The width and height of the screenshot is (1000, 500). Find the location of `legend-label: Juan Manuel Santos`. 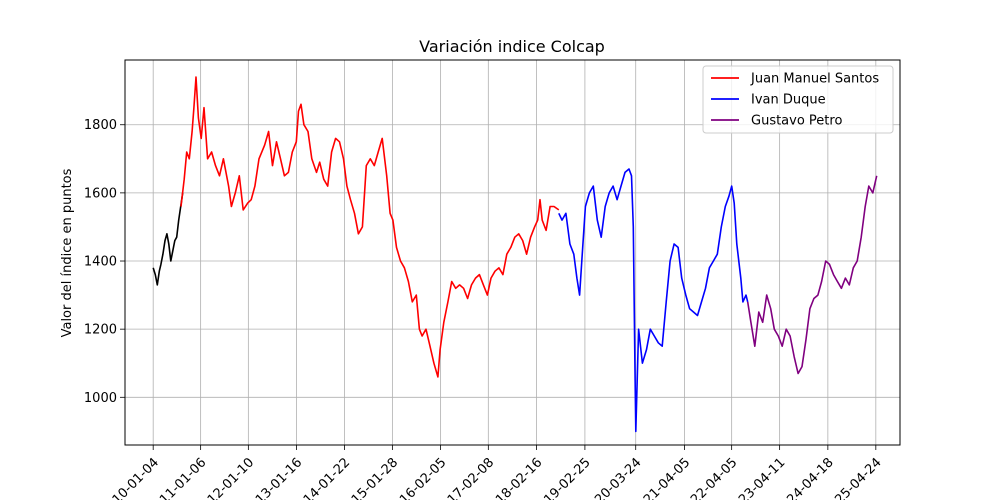

legend-label: Juan Manuel Santos is located at coordinates (814, 79).